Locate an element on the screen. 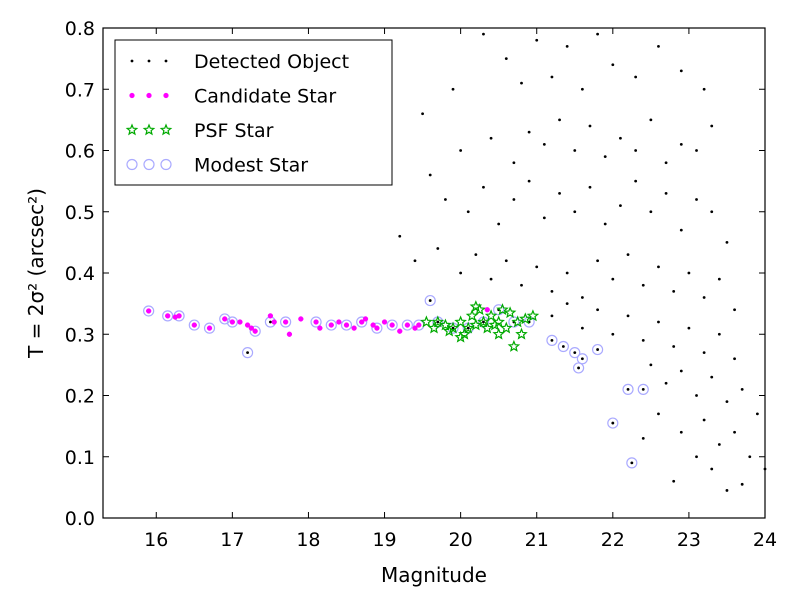 This screenshot has height=600, width=800. y-tick-label: 0.4 is located at coordinates (80, 274).